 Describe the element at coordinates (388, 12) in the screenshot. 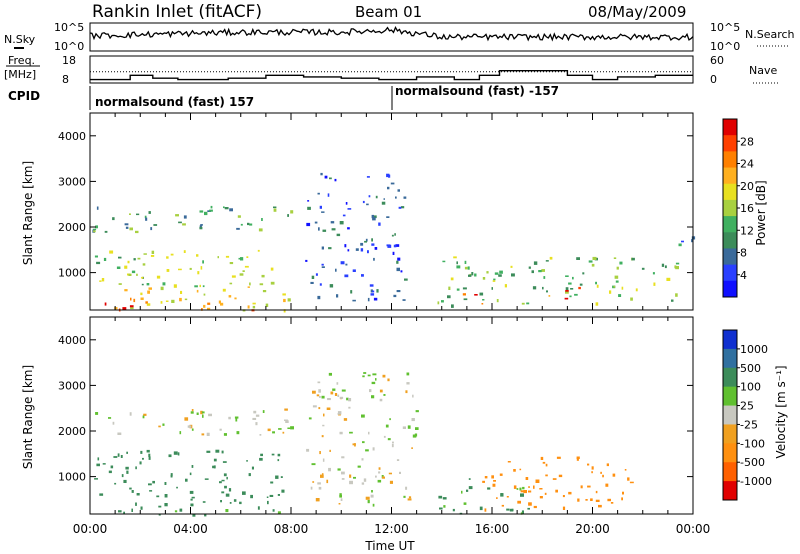

I see `beam-title: Beam 01` at that location.